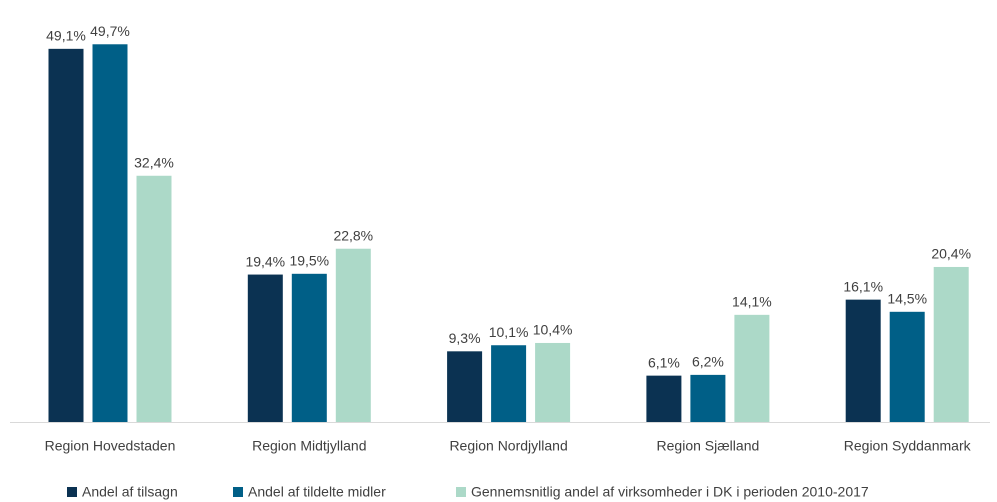 This screenshot has width=997, height=502. What do you see at coordinates (863, 286) in the screenshot?
I see `data-label: 16,1%` at bounding box center [863, 286].